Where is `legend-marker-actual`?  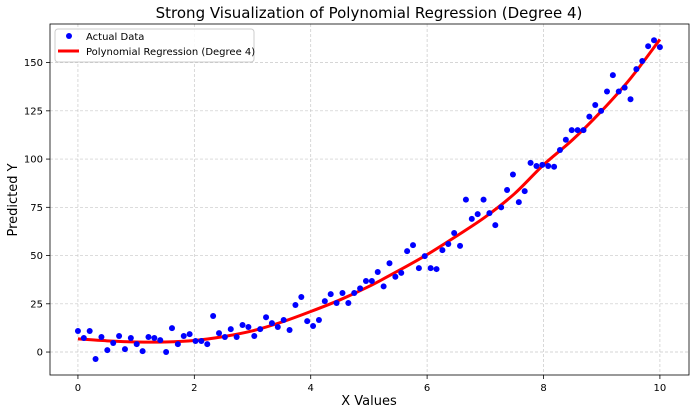
legend-marker-actual is located at coordinates (69, 36).